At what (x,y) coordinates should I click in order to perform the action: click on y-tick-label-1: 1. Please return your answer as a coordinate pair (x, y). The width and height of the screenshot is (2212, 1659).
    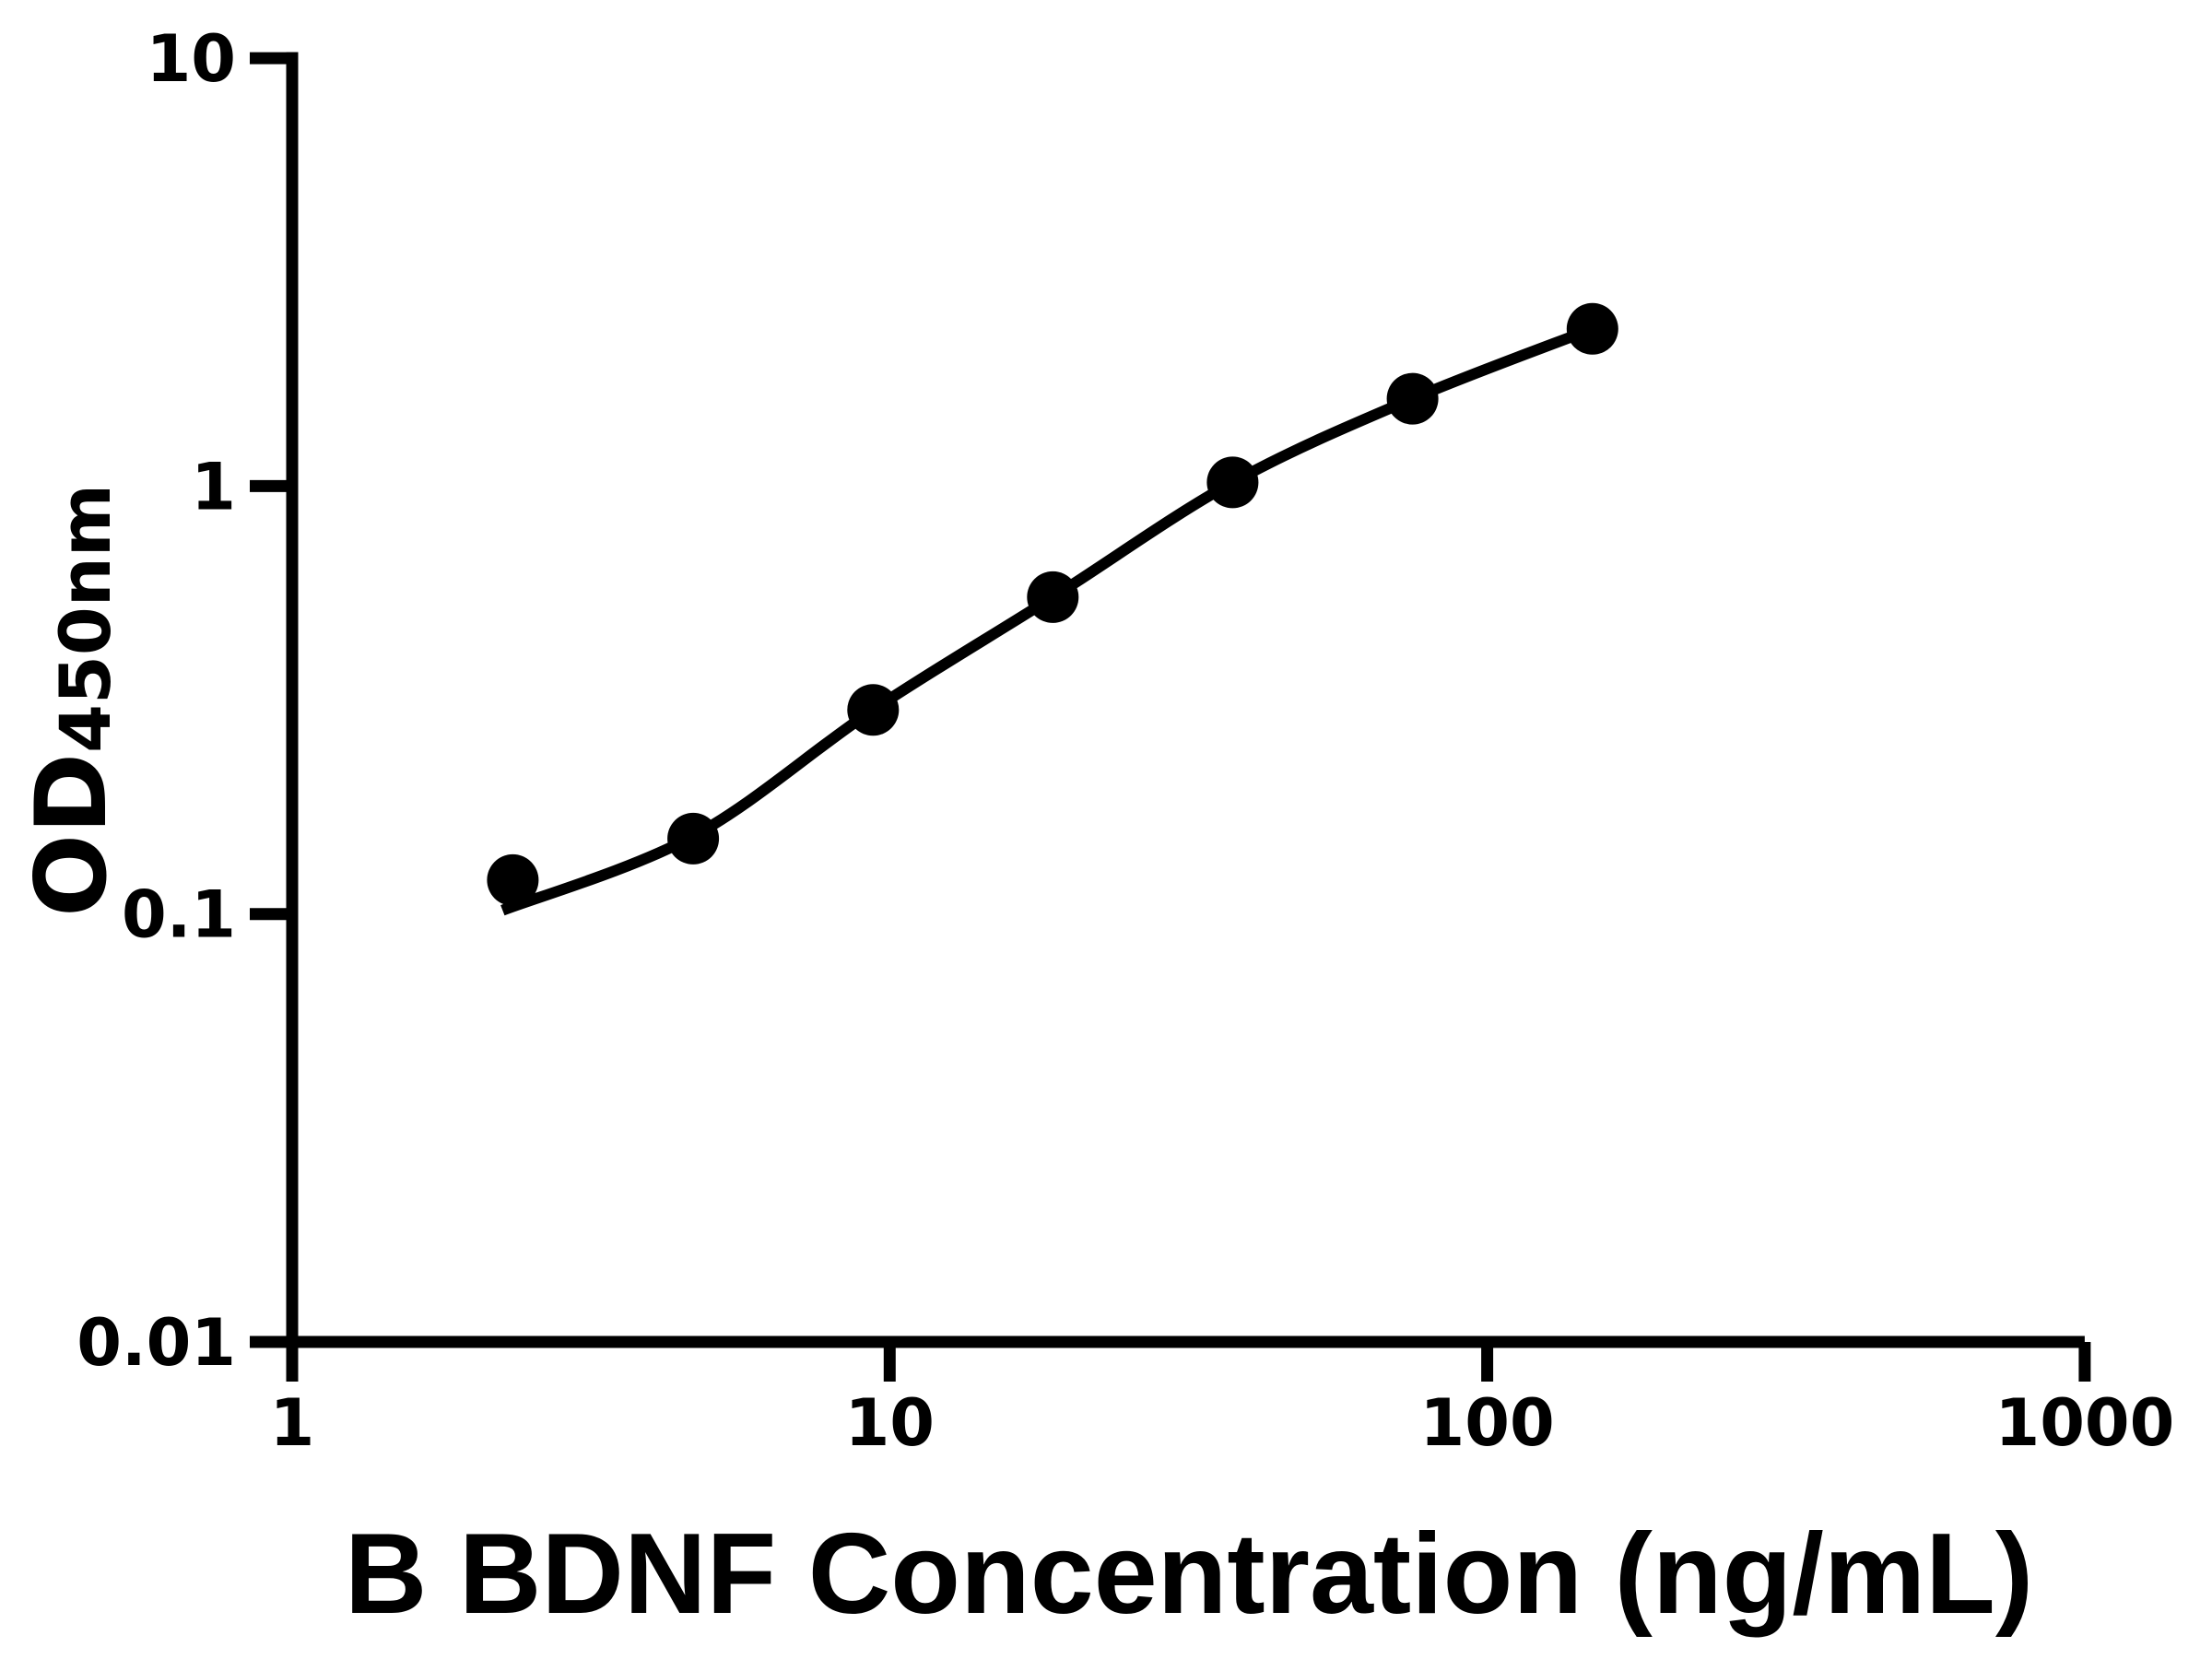
    Looking at the image, I should click on (213, 486).